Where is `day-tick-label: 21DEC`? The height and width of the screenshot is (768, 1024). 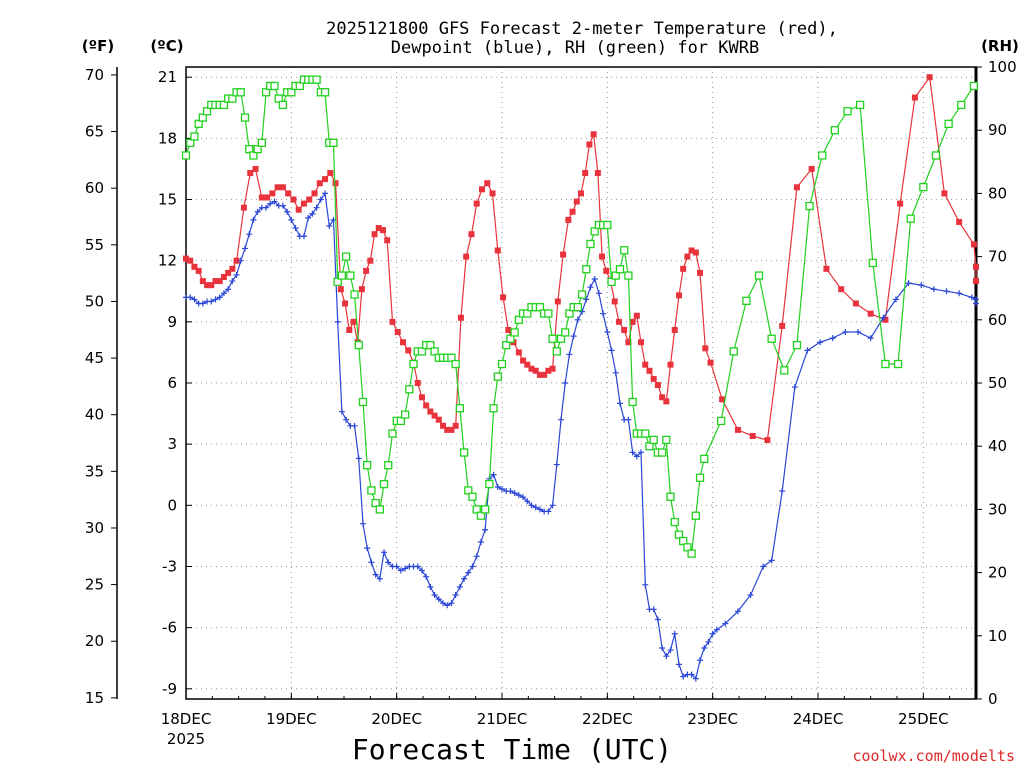
day-tick-label: 21DEC is located at coordinates (502, 719).